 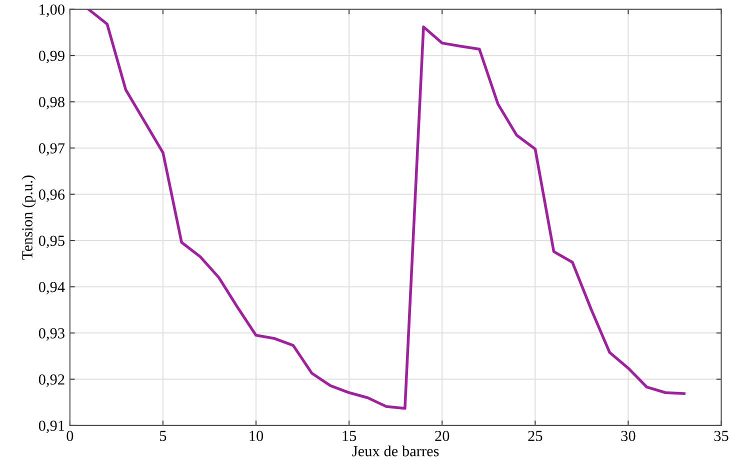 I want to click on x-tick-label: 20, so click(x=442, y=436).